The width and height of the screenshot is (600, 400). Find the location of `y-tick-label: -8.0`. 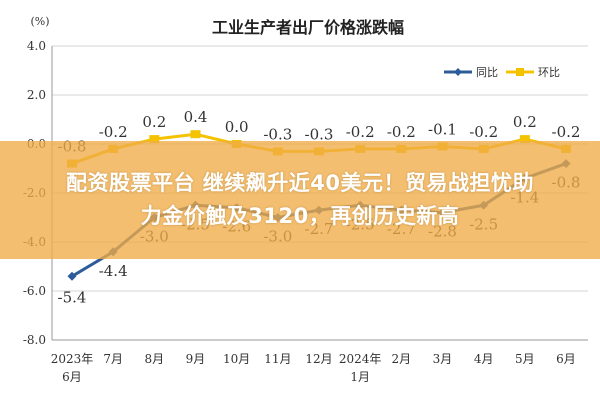

y-tick-label: -8.0 is located at coordinates (34, 340).